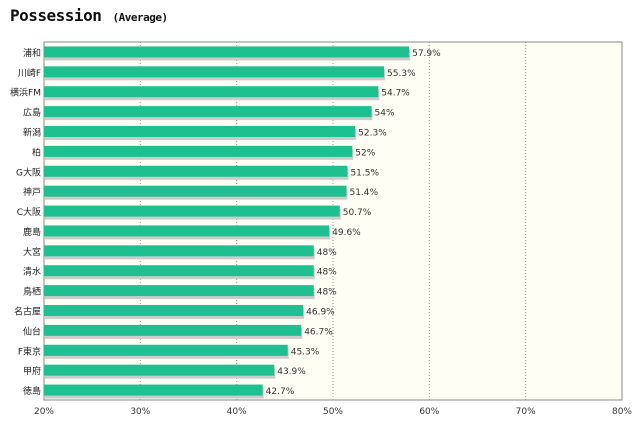 The width and height of the screenshot is (640, 422). I want to click on x-tick-label: 20%, so click(44, 412).